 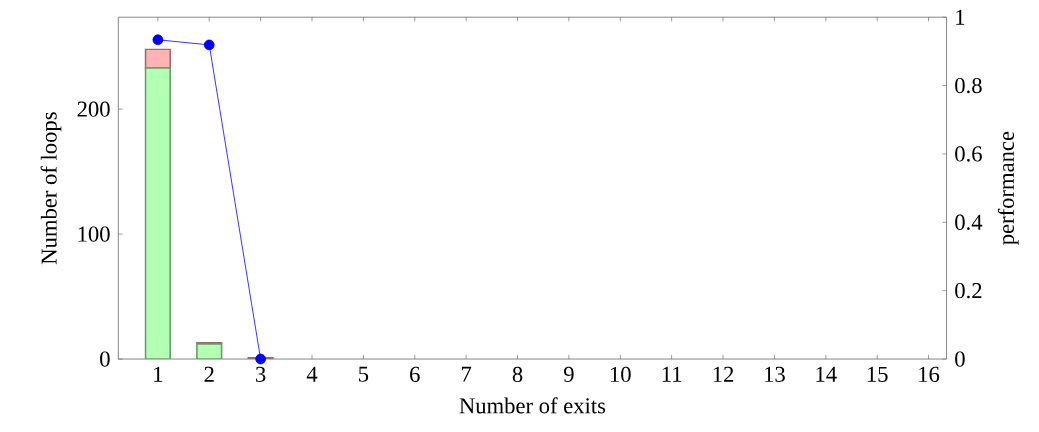 I want to click on x-tick-label: 2, so click(x=209, y=374).